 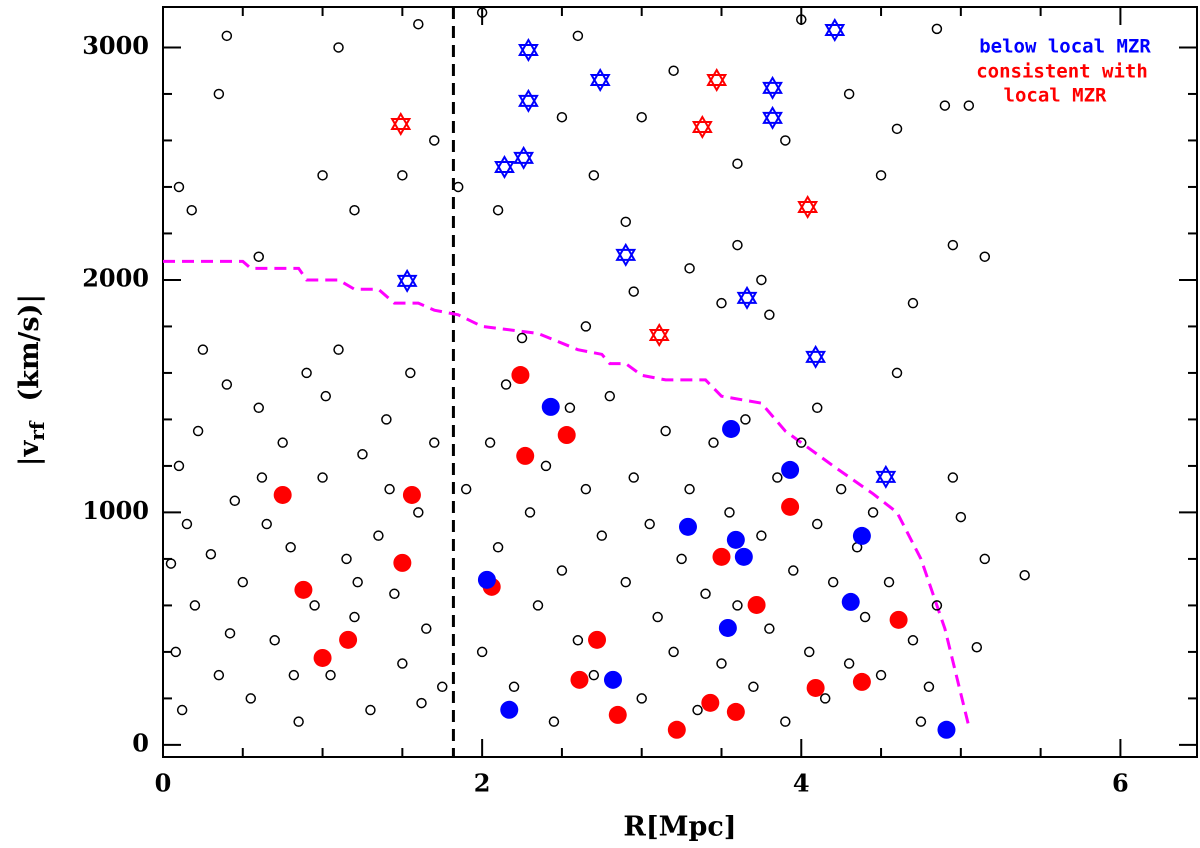 What do you see at coordinates (163, 783) in the screenshot?
I see `x-tick-label: 0` at bounding box center [163, 783].